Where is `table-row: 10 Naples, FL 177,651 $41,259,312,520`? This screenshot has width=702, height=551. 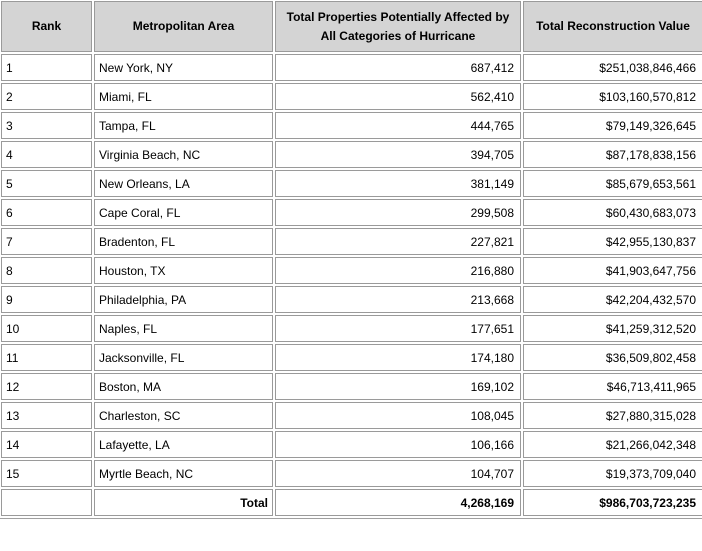
table-row: 10 Naples, FL 177,651 $41,259,312,520 is located at coordinates (351, 328).